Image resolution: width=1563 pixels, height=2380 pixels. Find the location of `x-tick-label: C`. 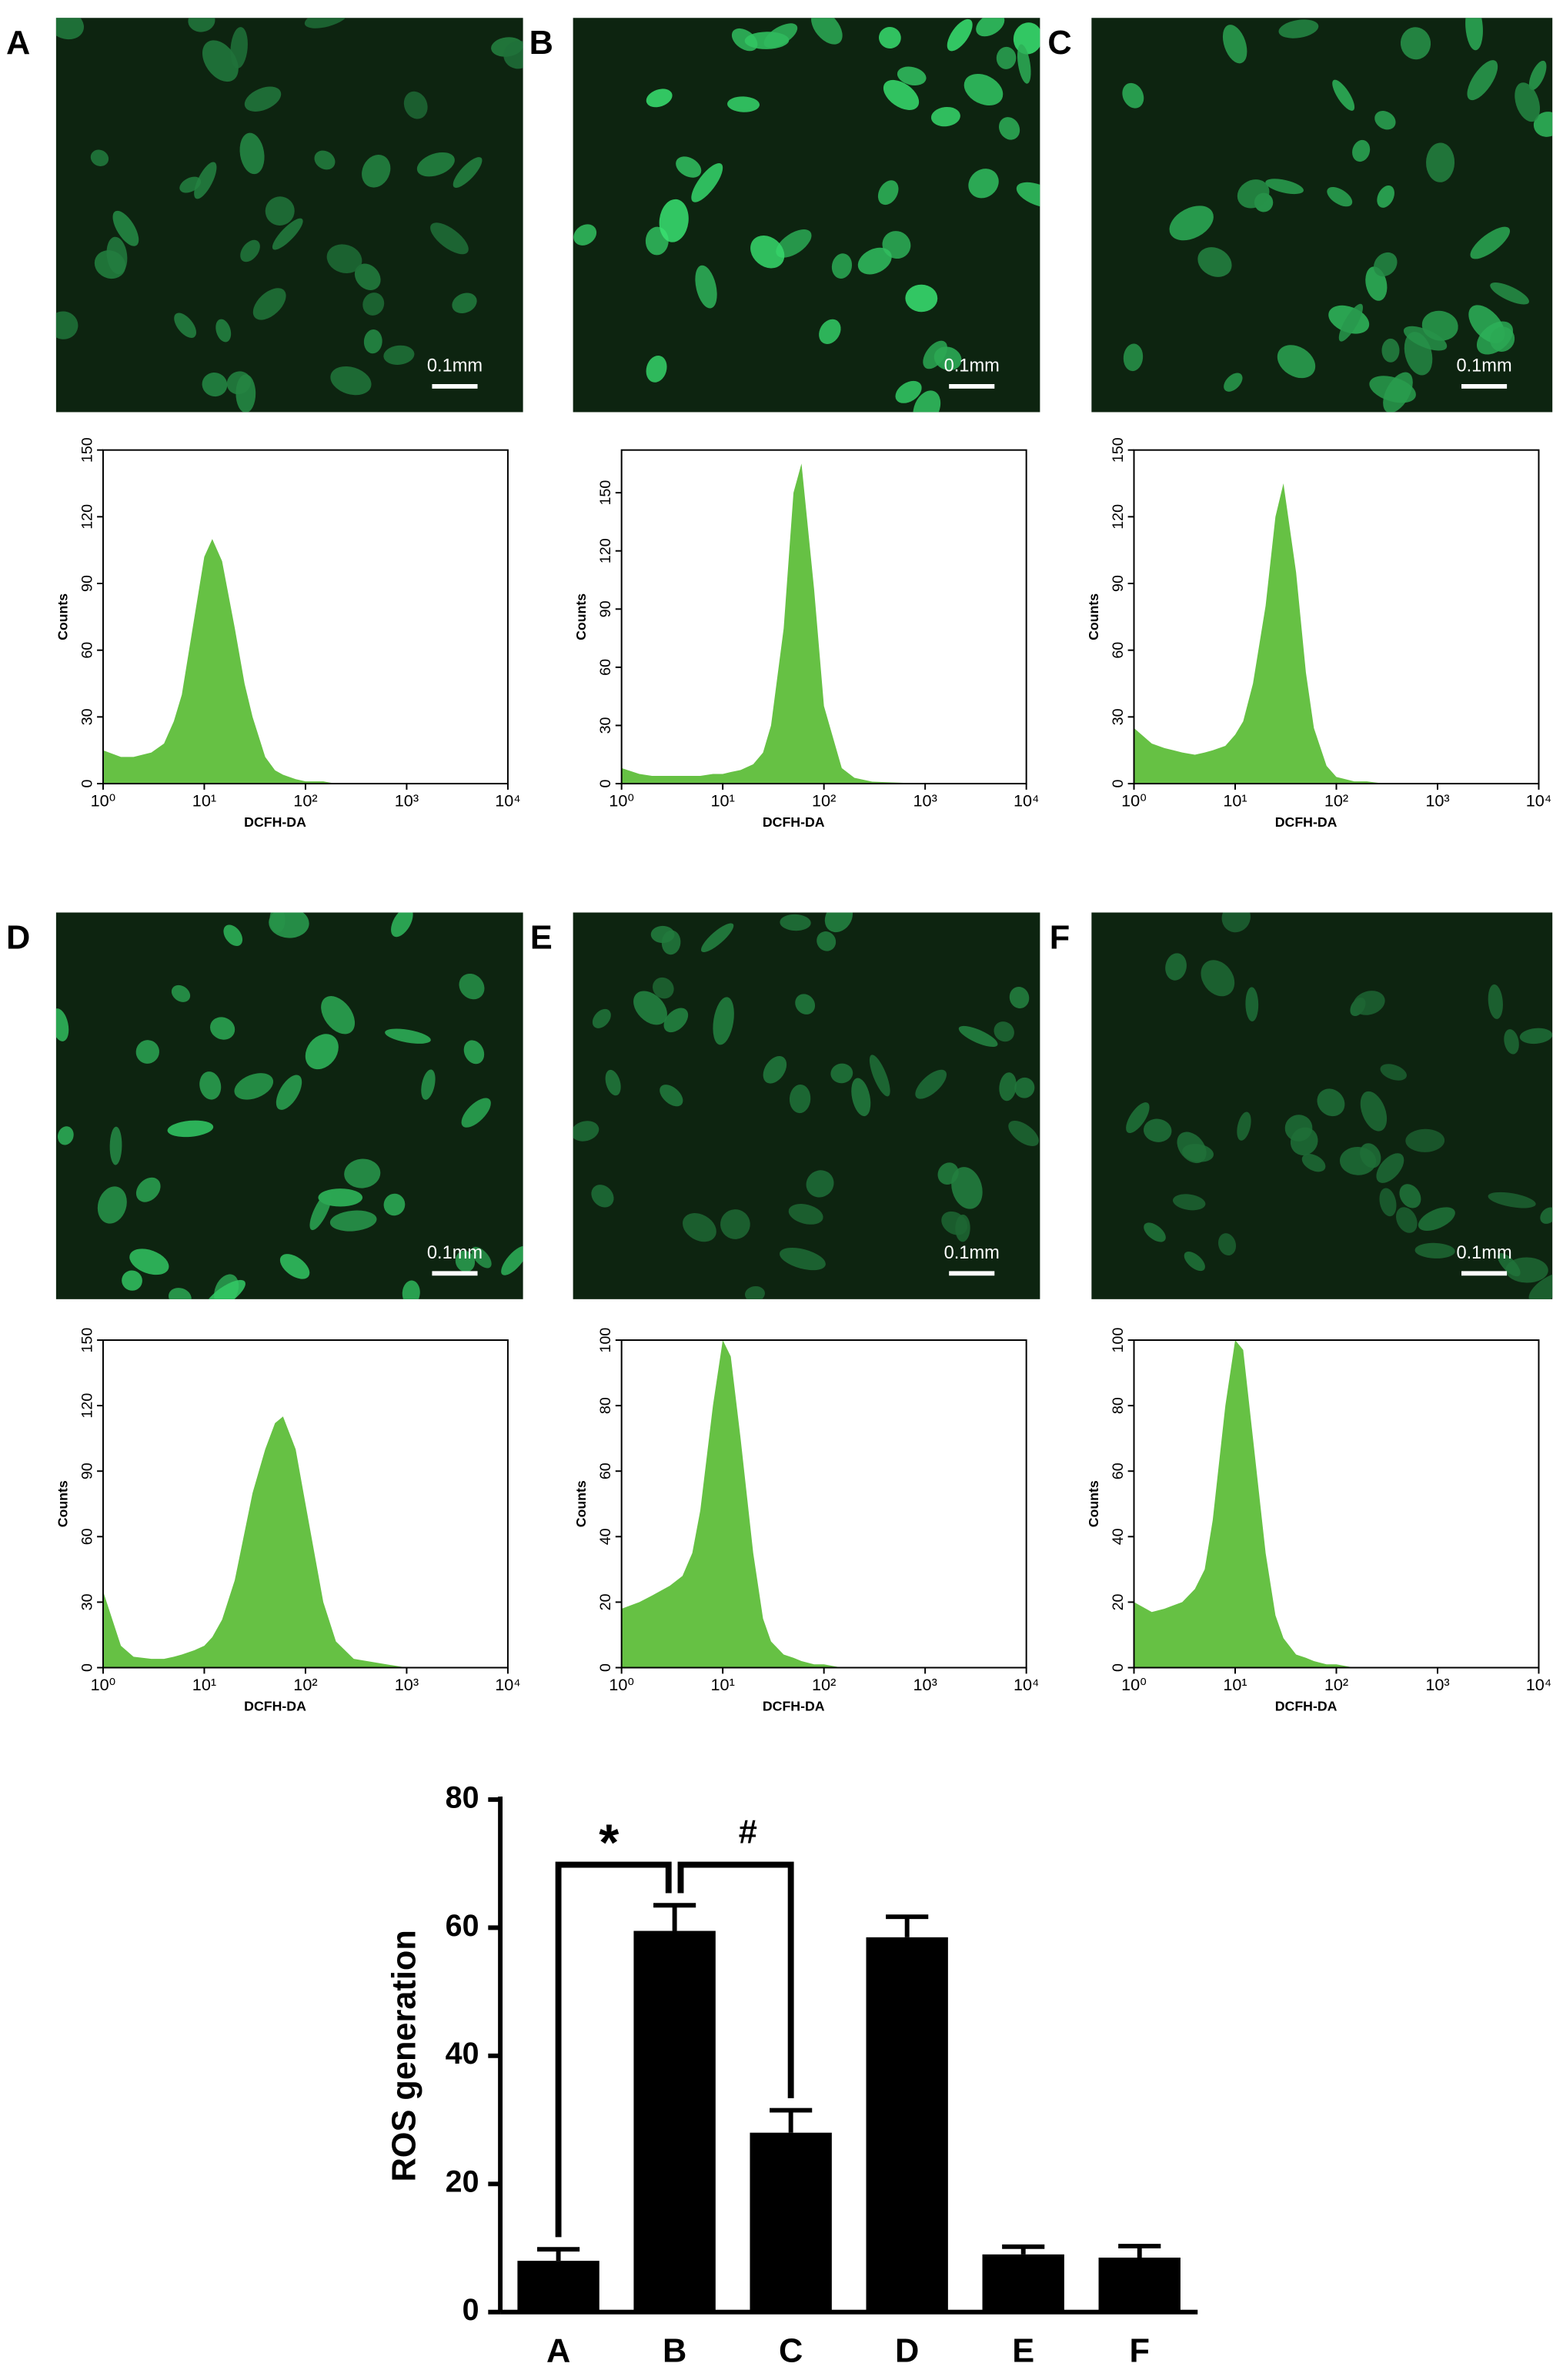

x-tick-label: C is located at coordinates (791, 2350).